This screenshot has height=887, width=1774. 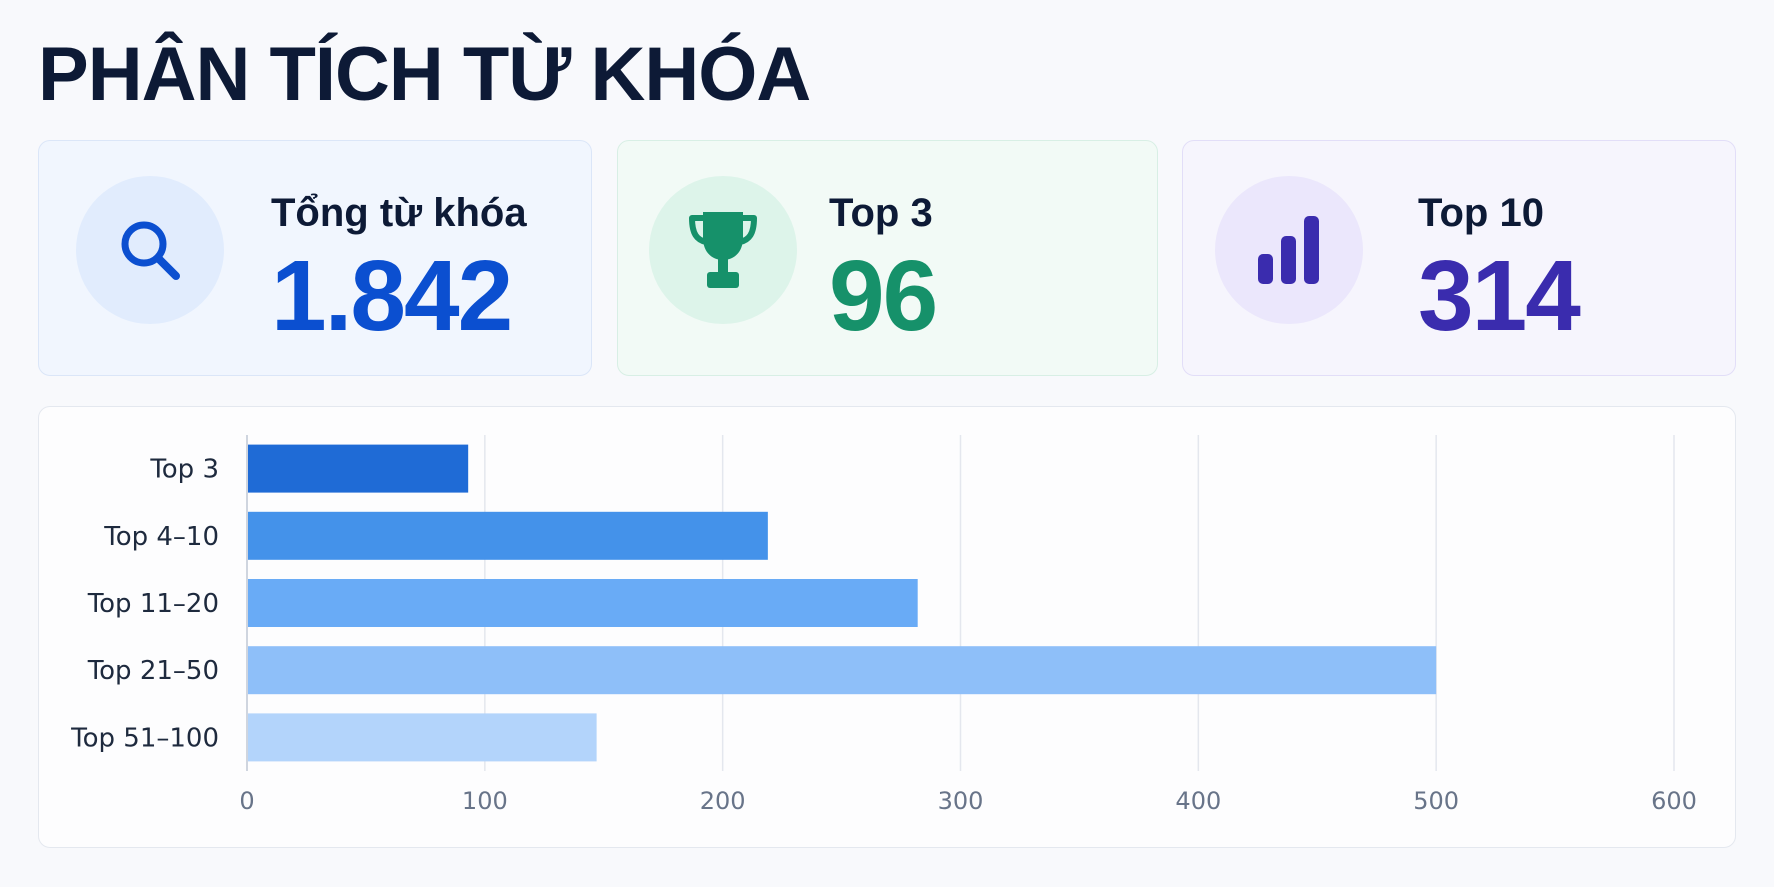 What do you see at coordinates (153, 671) in the screenshot?
I see `category-label: Top 21–50` at bounding box center [153, 671].